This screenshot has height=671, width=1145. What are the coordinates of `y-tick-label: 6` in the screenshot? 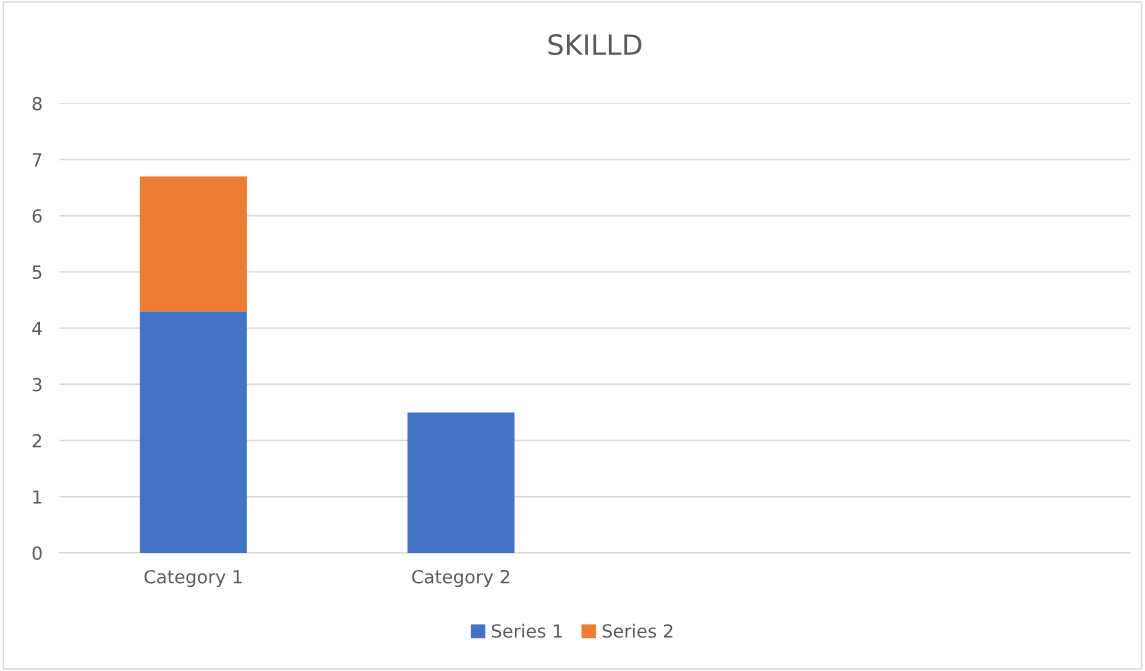 It's located at (37, 216).